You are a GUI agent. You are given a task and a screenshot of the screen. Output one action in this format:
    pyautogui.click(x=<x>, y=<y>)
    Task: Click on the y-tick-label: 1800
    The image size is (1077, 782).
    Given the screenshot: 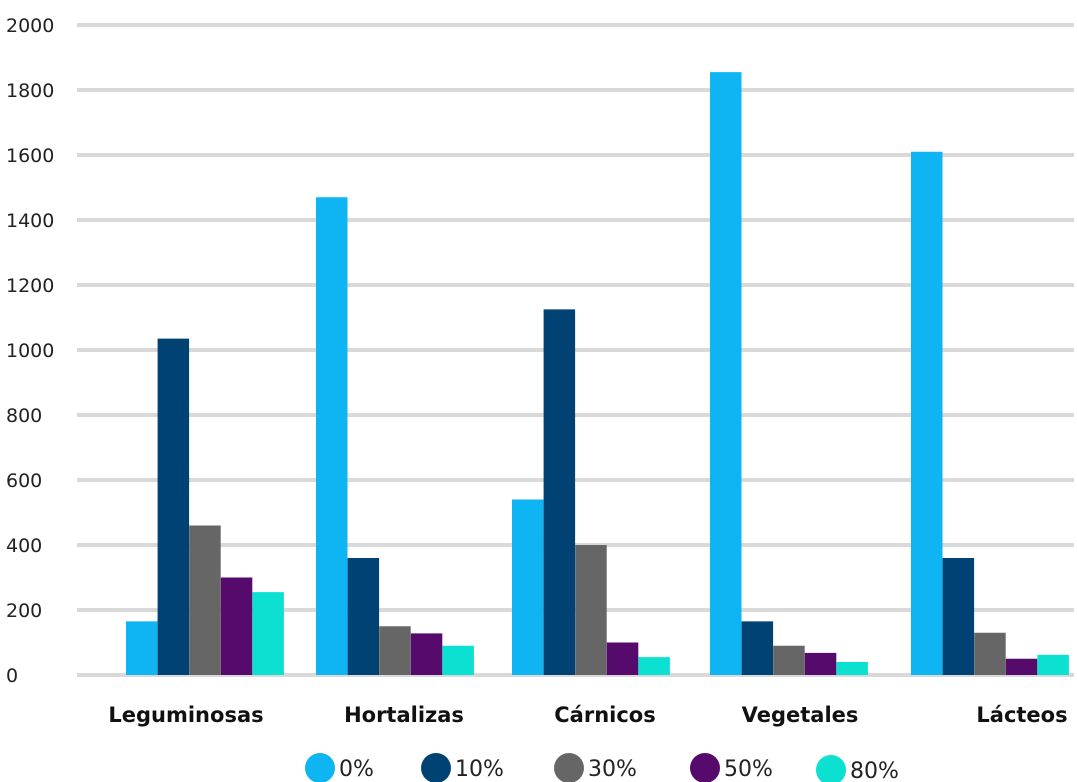 What is the action you would take?
    pyautogui.click(x=30, y=91)
    